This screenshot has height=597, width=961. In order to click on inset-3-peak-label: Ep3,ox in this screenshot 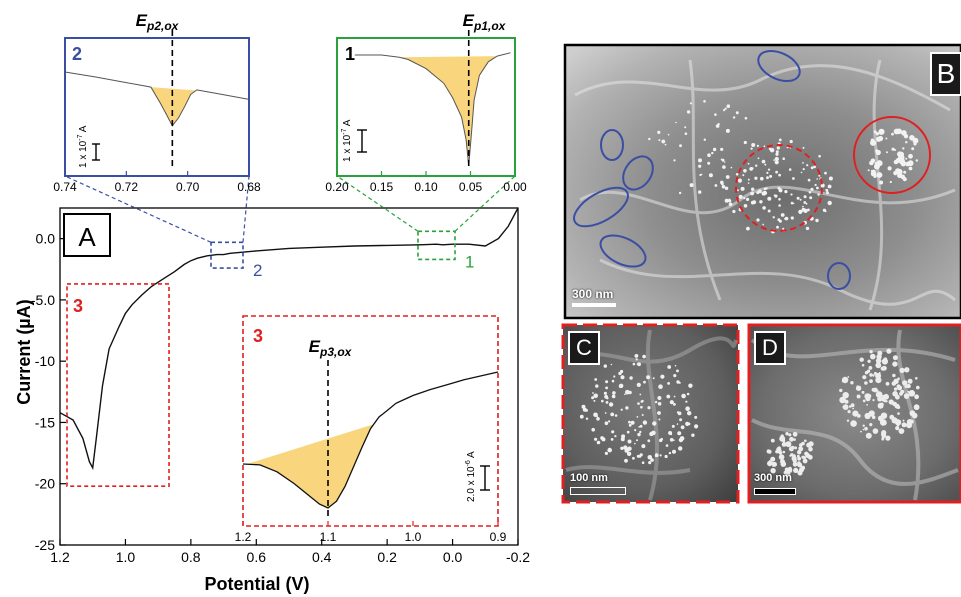, I will do `click(331, 348)`.